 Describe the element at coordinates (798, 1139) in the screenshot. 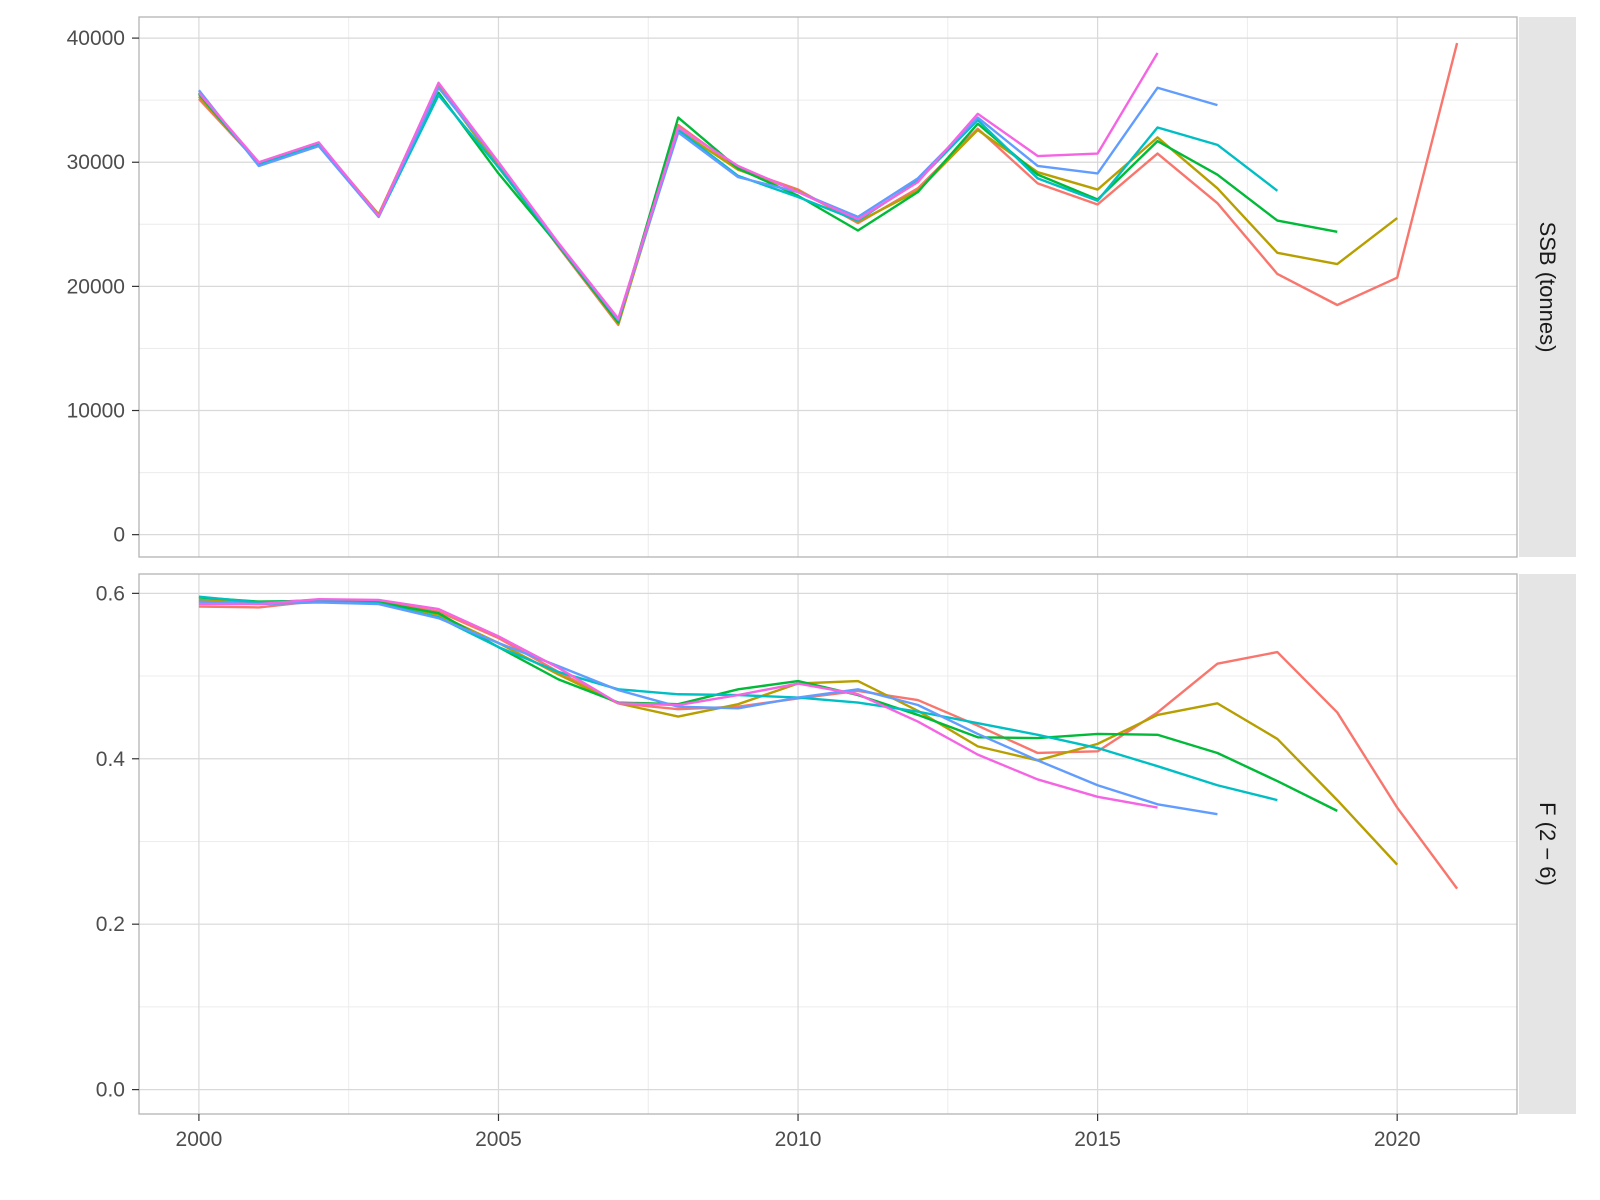

I see `x-tick-label: 2010` at that location.